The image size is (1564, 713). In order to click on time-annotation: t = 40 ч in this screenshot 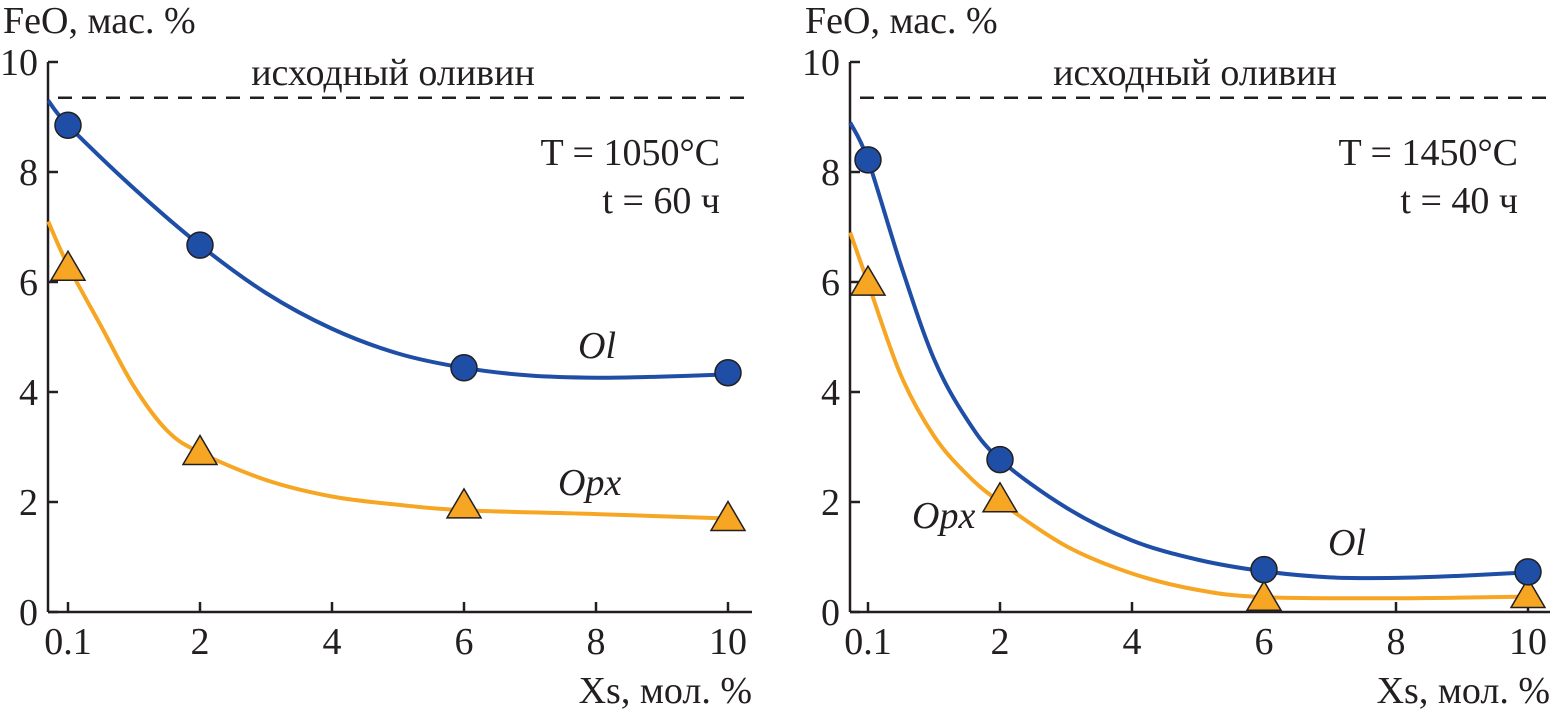, I will do `click(1459, 201)`.